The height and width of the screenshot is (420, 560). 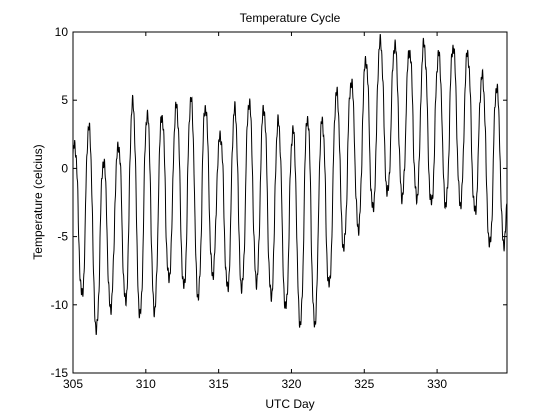 What do you see at coordinates (64, 168) in the screenshot?
I see `y-tick-label: 0` at bounding box center [64, 168].